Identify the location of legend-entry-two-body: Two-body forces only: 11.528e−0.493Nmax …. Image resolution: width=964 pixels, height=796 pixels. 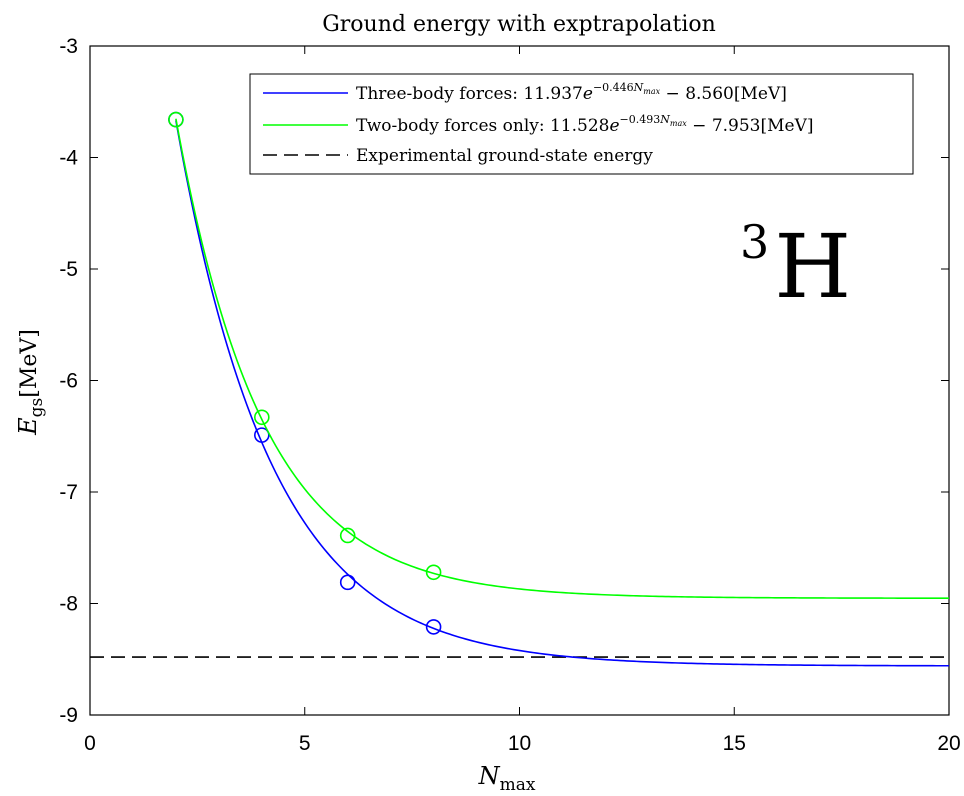
(585, 124).